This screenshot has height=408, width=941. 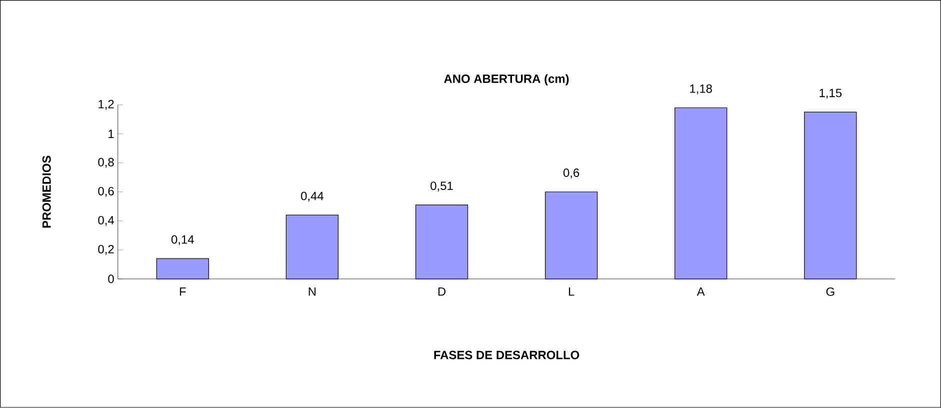 What do you see at coordinates (106, 105) in the screenshot?
I see `y-tick-label: 1,2` at bounding box center [106, 105].